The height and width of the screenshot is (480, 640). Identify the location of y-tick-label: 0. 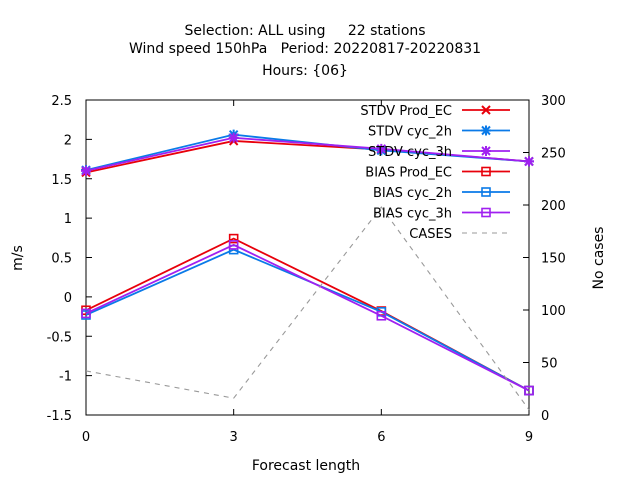
(68, 298).